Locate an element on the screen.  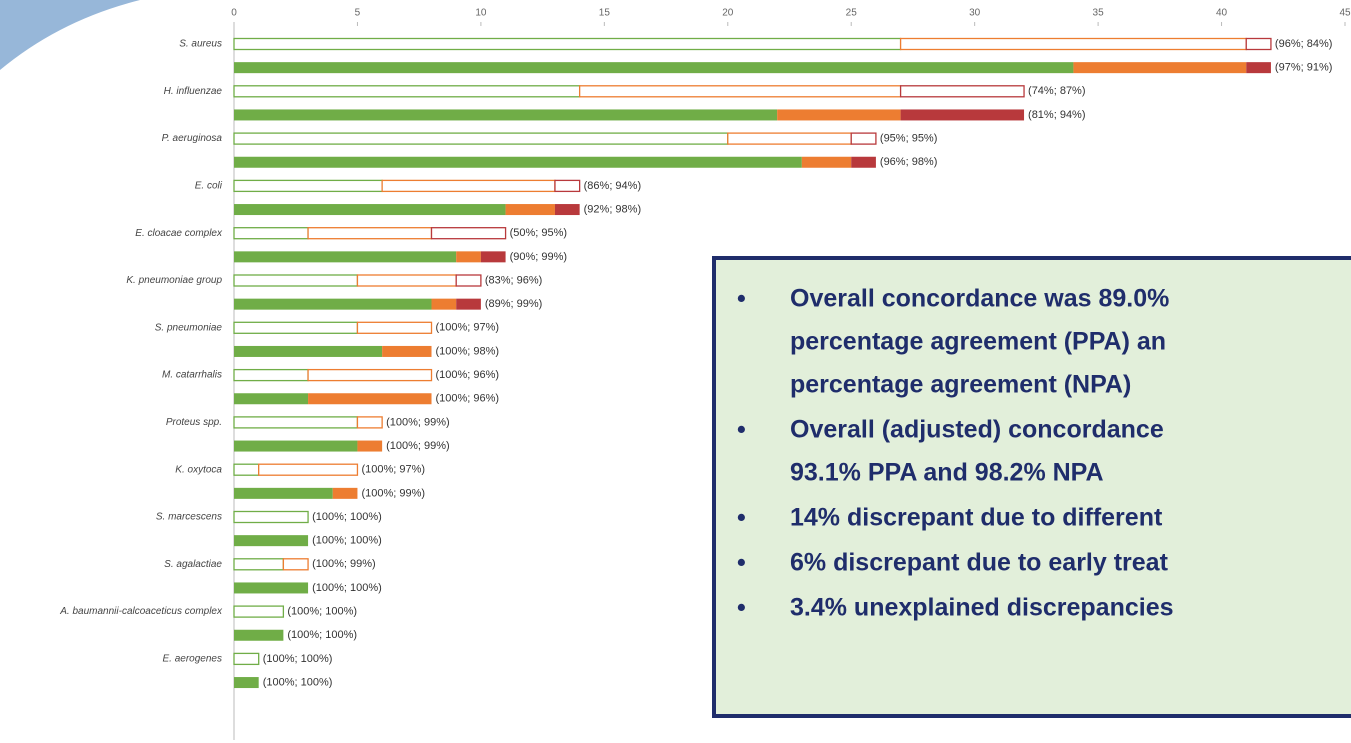
category-label: P. aeruginosa is located at coordinates (192, 138).